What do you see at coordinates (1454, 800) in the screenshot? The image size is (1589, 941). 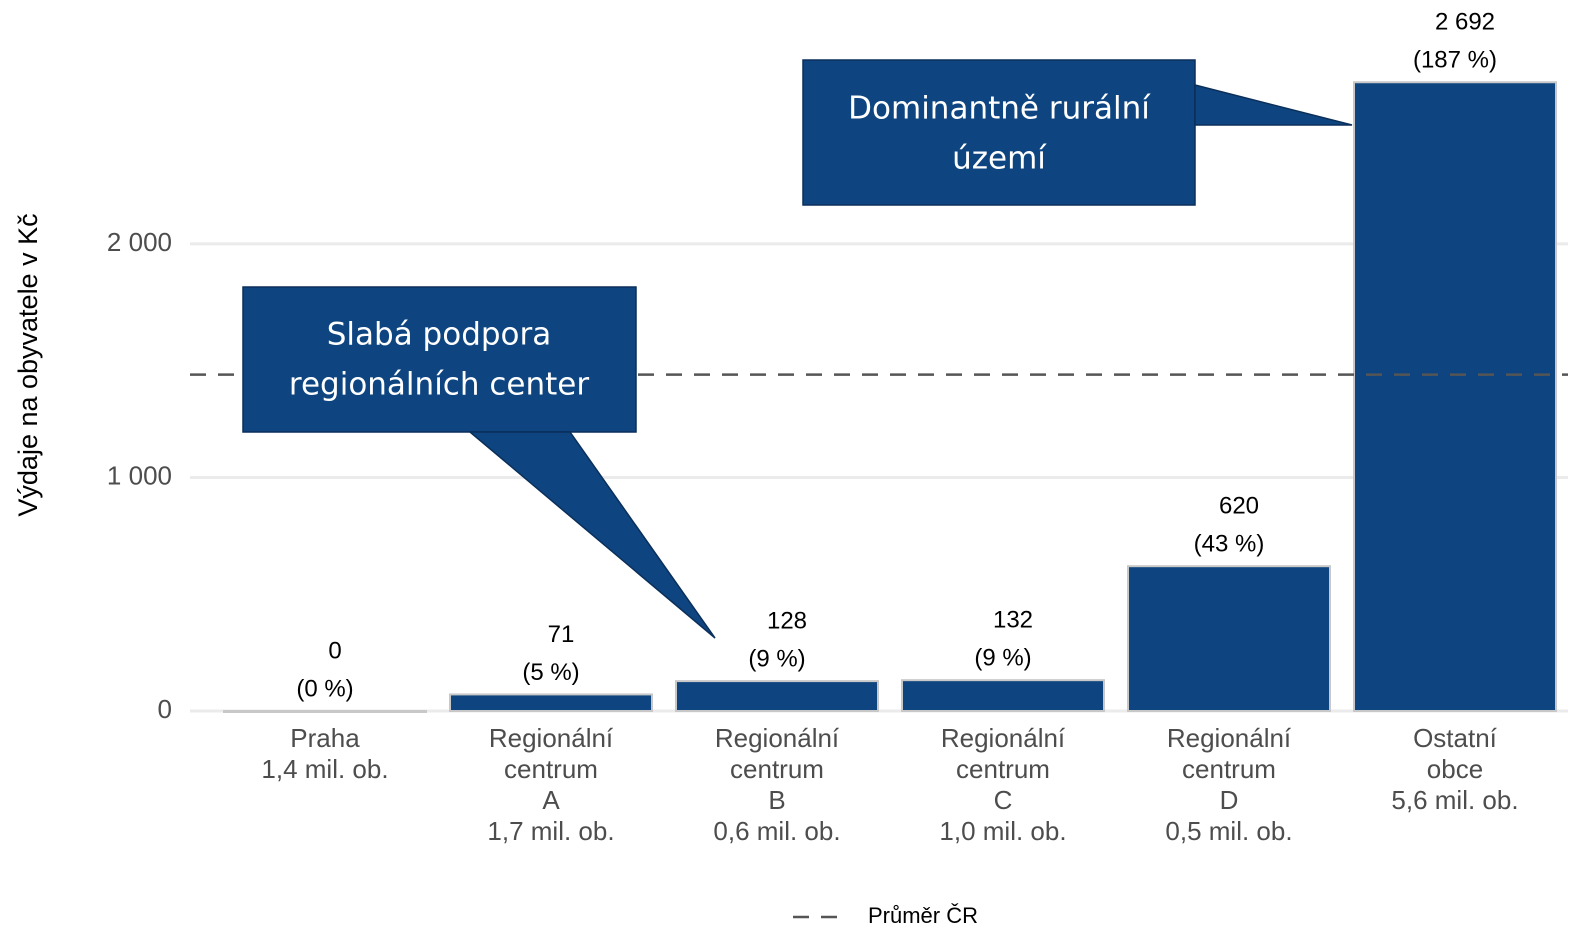 I see `x-tick-label: 5,6 mil. ob.` at bounding box center [1454, 800].